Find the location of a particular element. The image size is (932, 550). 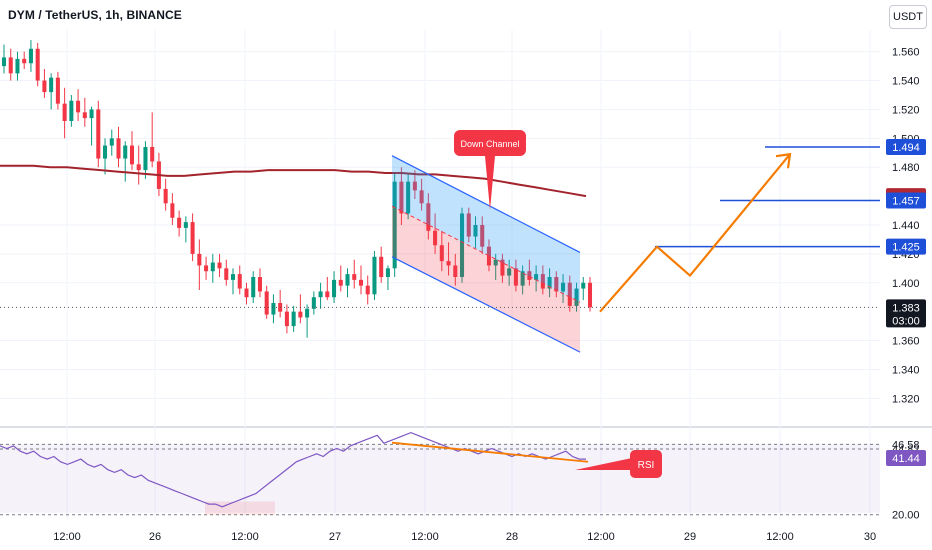

projection-path is located at coordinates (695, 233).